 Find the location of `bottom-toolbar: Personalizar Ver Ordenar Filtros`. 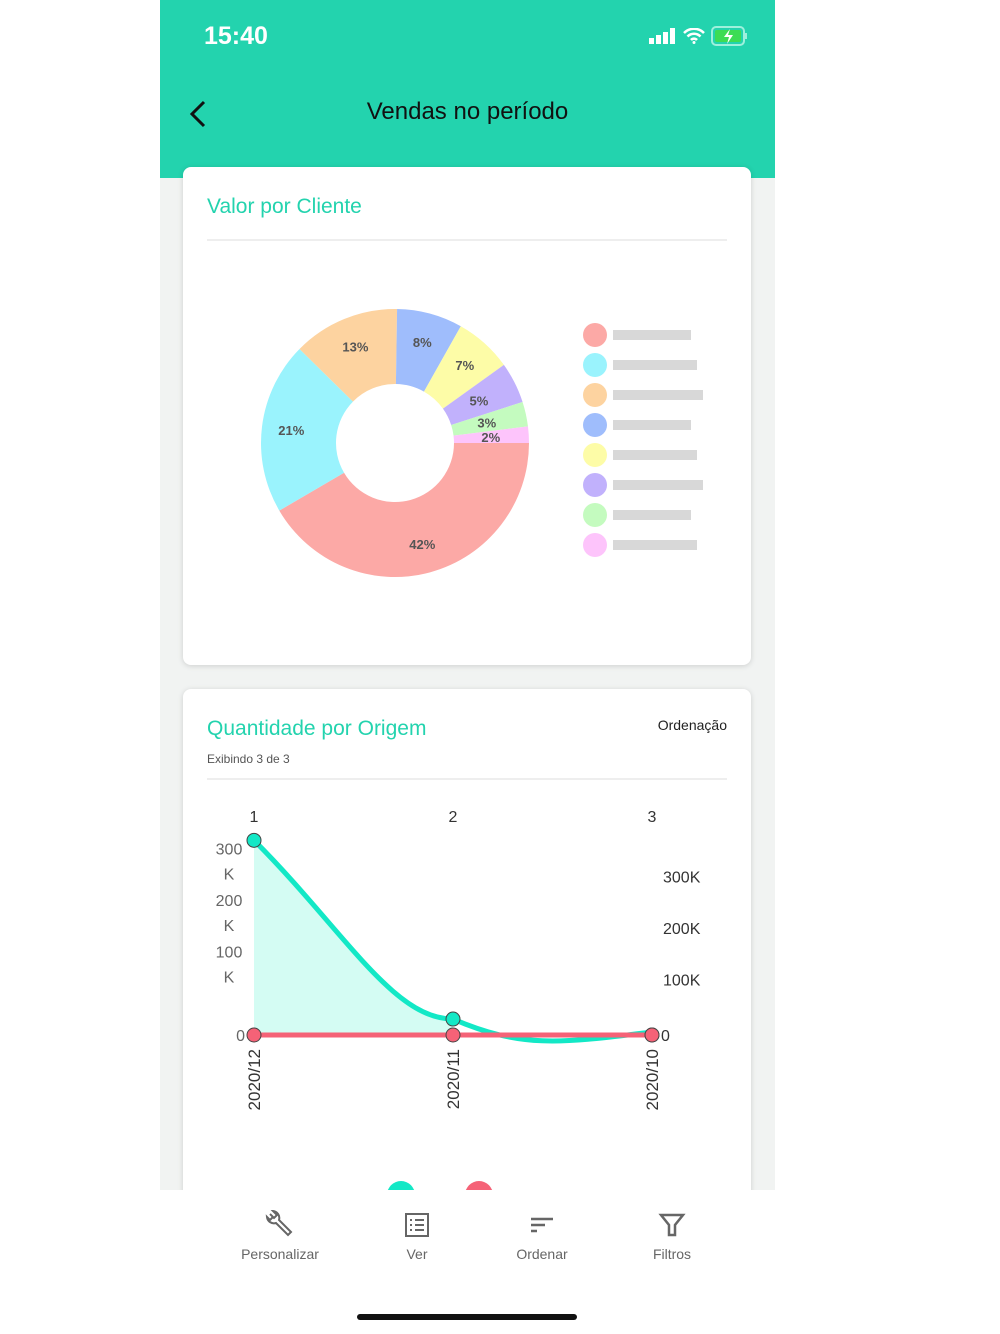

bottom-toolbar: Personalizar Ver Ordenar Filtros is located at coordinates (467, 1262).